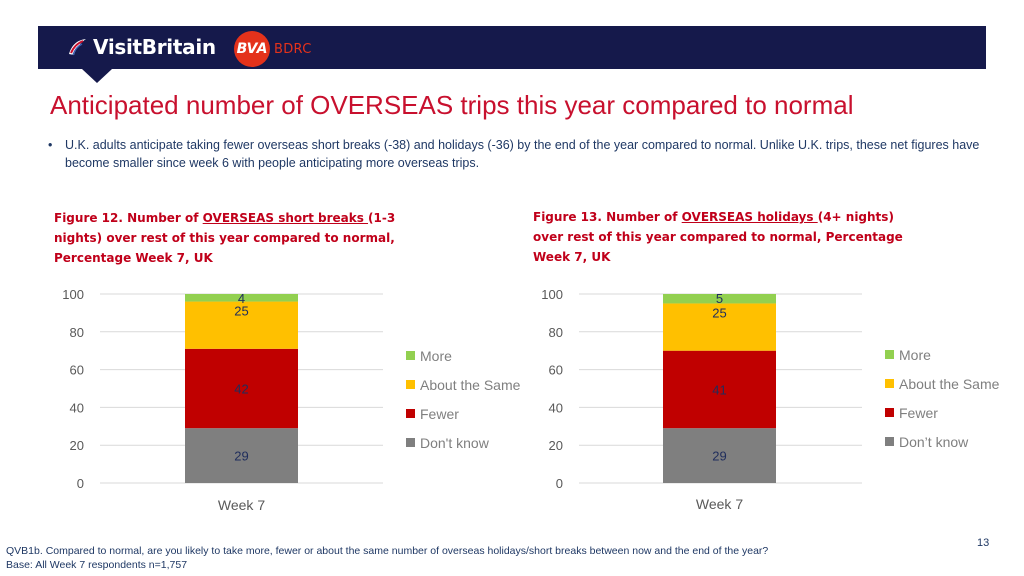 The height and width of the screenshot is (576, 1024). I want to click on bva-bdrc-logo: BVA BDRC, so click(273, 49).